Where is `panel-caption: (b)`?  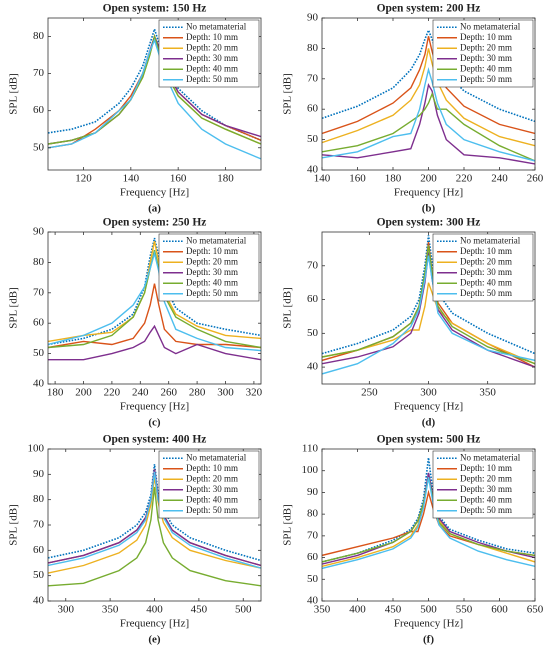
panel-caption: (b) is located at coordinates (429, 209).